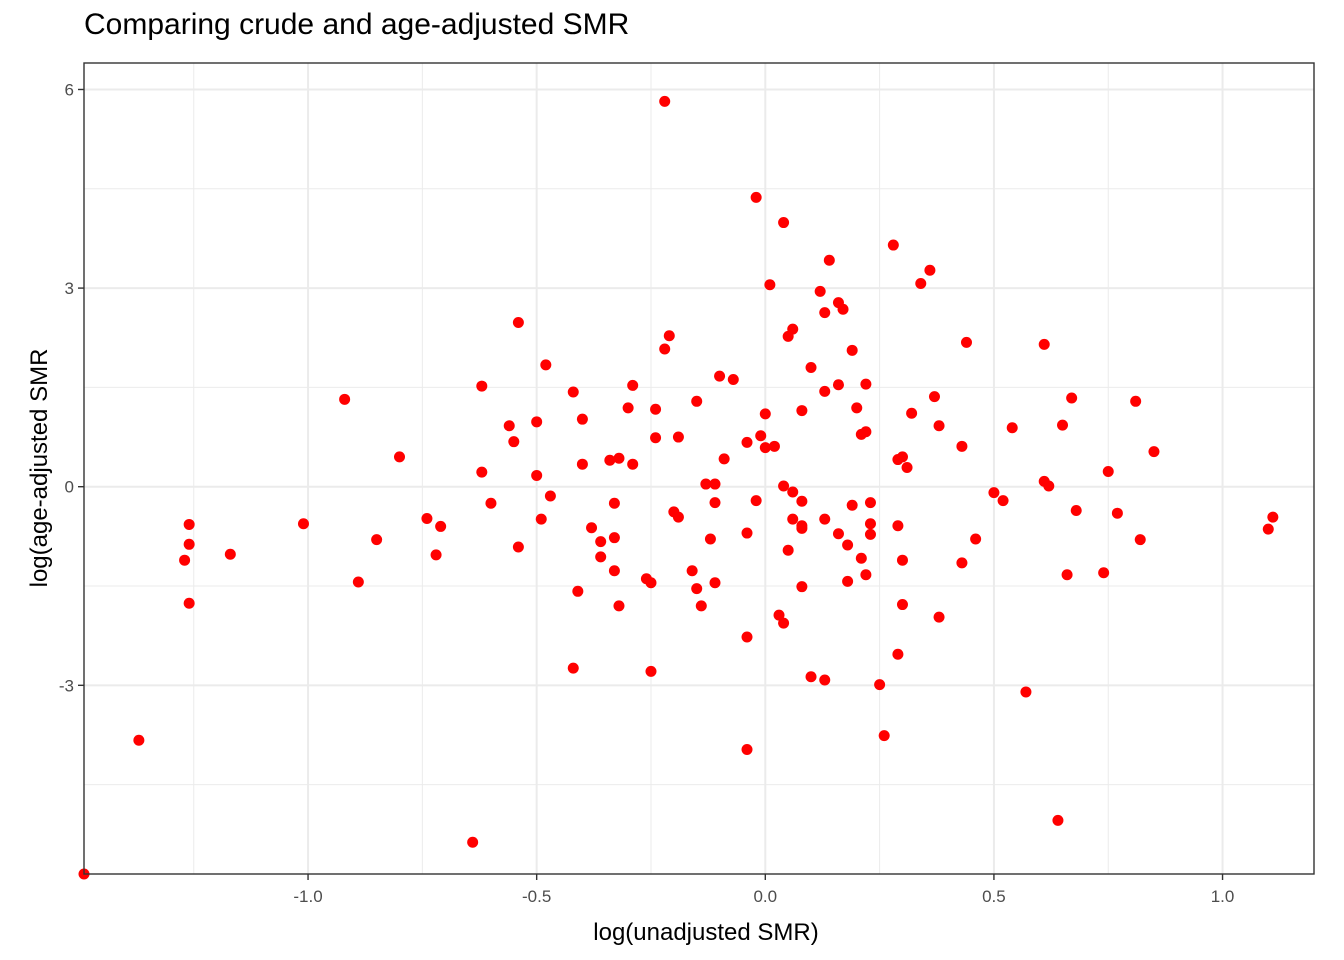 The width and height of the screenshot is (1344, 960). Describe the element at coordinates (69, 288) in the screenshot. I see `y-tick-label: 3` at that location.